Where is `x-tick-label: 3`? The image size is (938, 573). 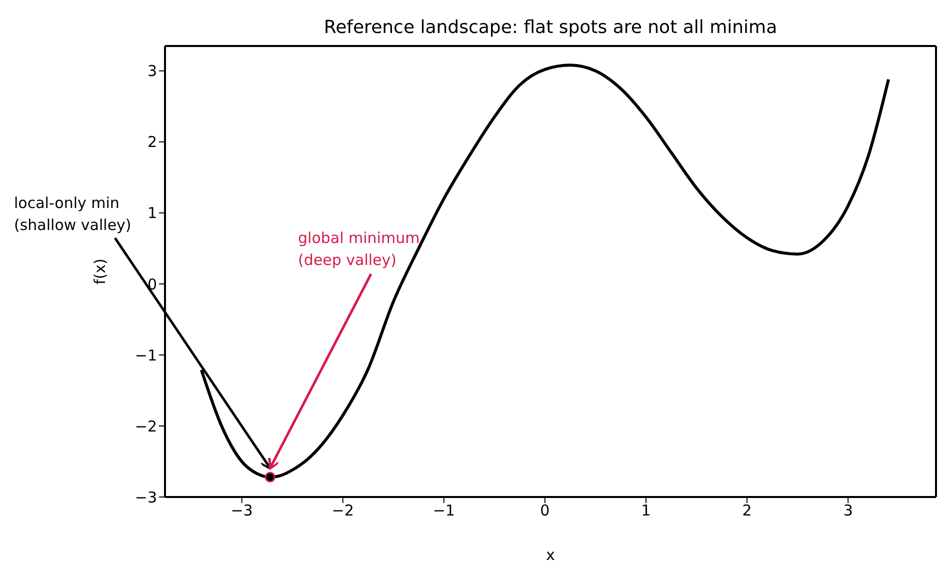 x-tick-label: 3 is located at coordinates (848, 511).